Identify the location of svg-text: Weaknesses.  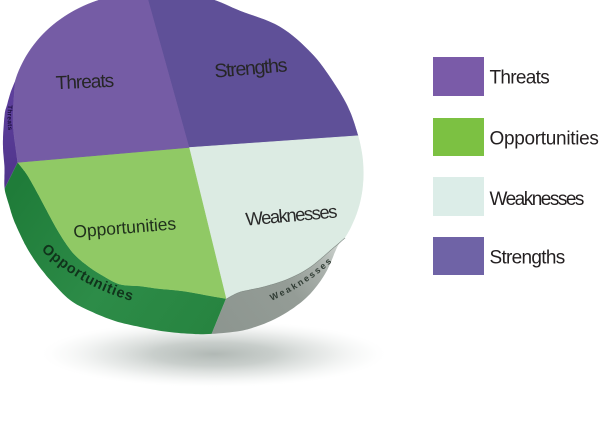
(537, 199).